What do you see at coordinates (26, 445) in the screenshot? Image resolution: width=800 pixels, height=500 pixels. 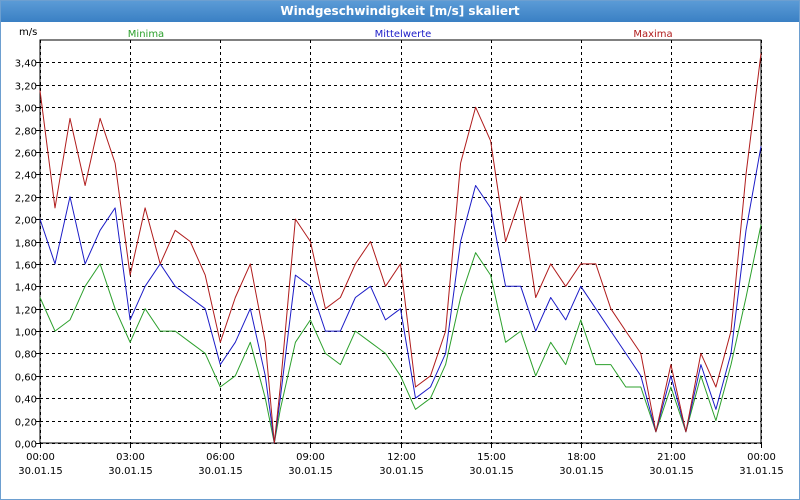 I see `y-tick-label: 0,00` at bounding box center [26, 445].